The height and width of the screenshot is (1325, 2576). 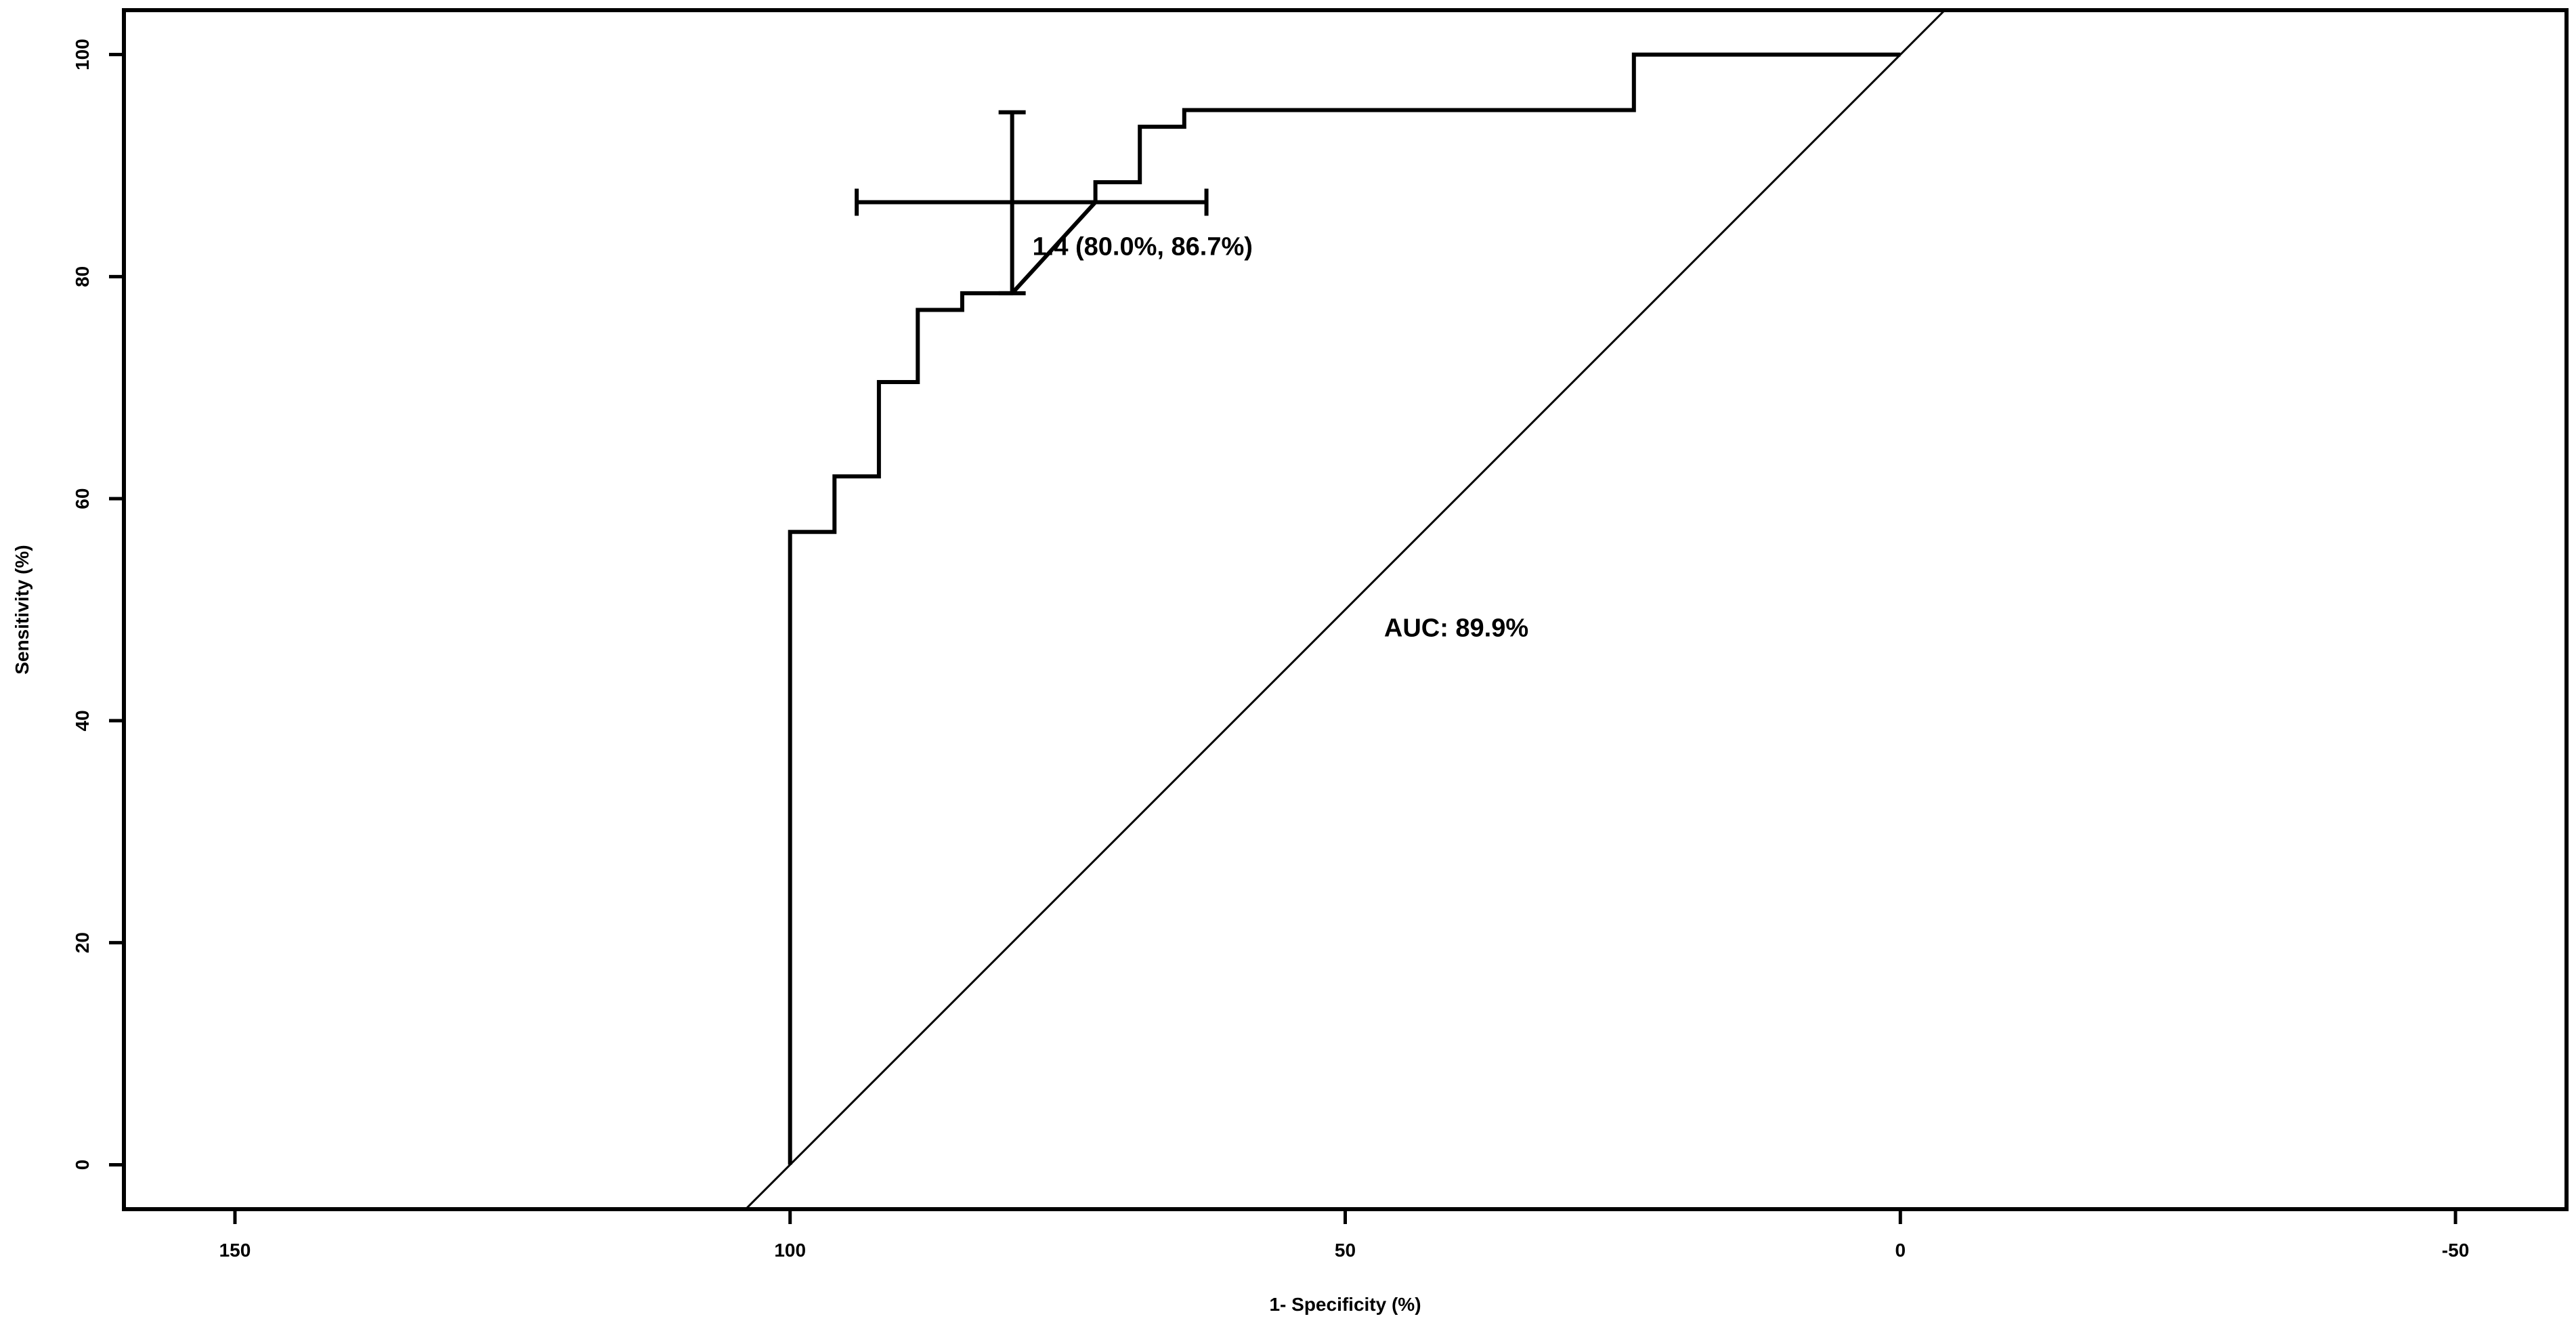 I want to click on x-axis: 150 100 50 0 -50, so click(x=1344, y=1235).